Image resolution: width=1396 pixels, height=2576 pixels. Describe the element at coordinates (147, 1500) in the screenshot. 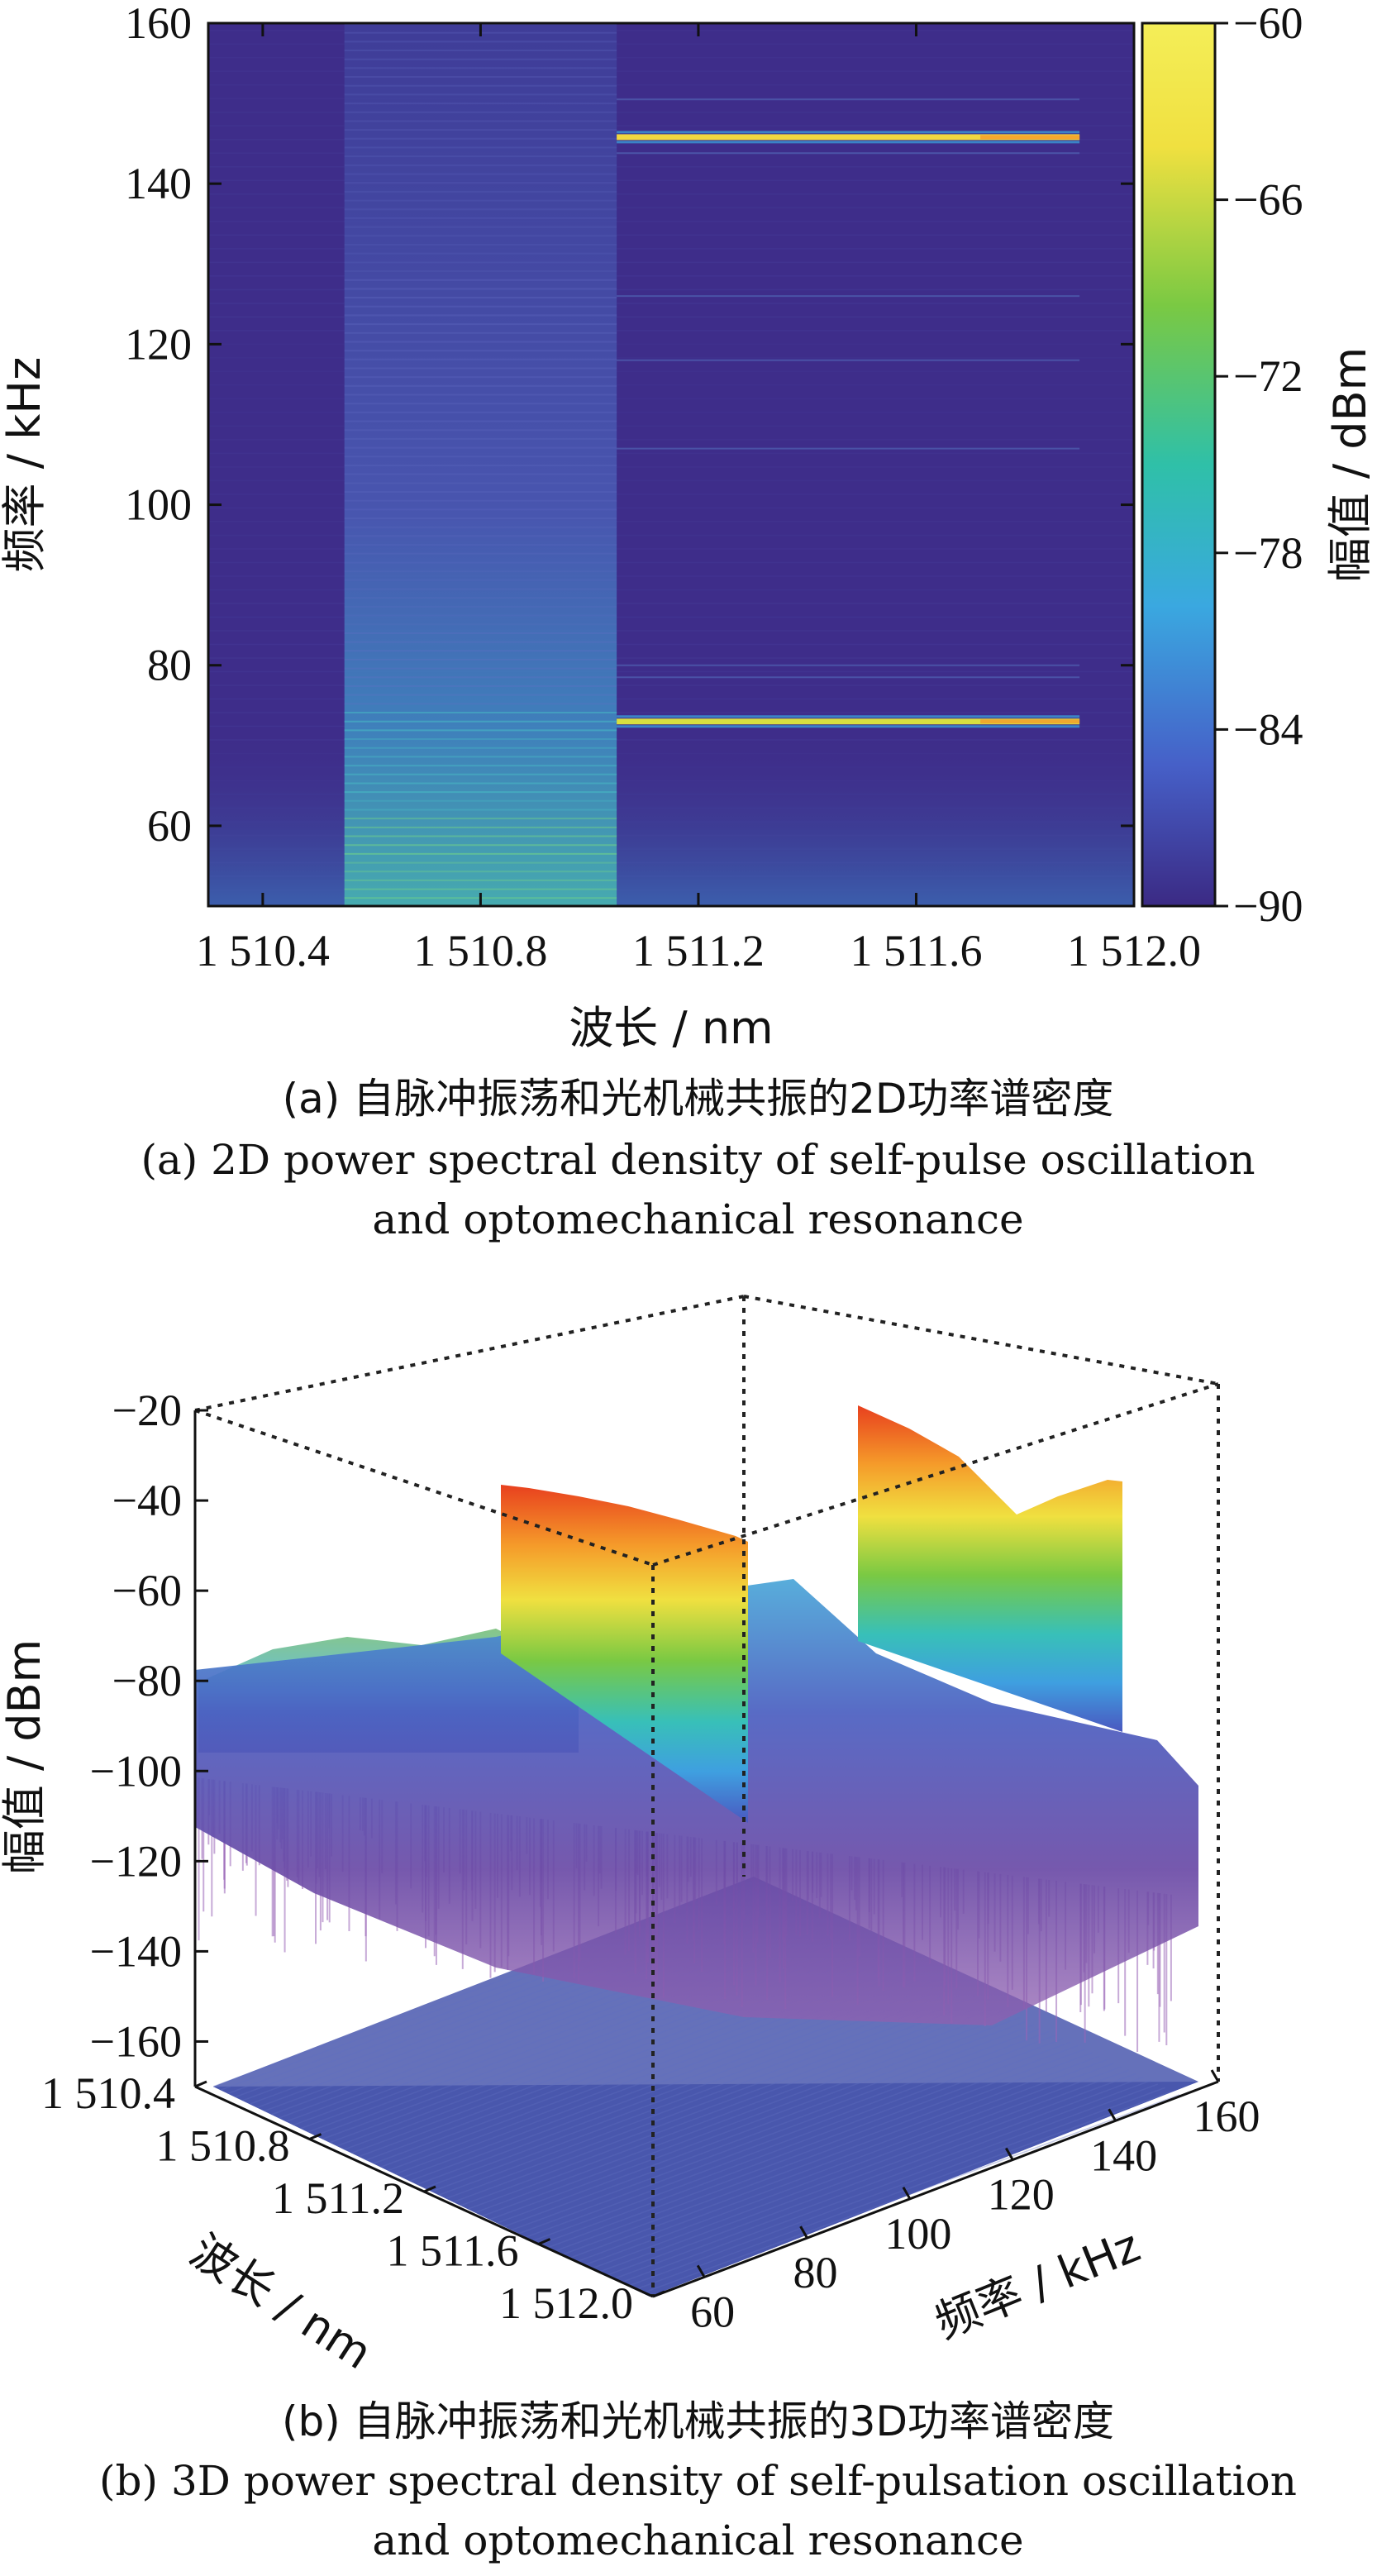

I see `z-tick-label: −40` at that location.